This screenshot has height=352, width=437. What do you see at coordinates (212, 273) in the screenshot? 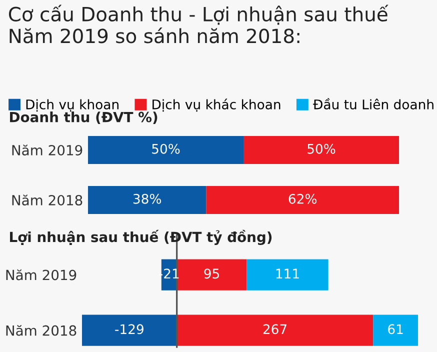
I see `data-label: 95` at bounding box center [212, 273].